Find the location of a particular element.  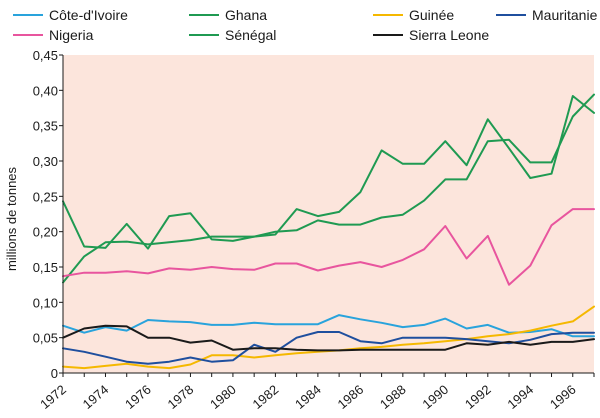

legend-label: Sierra Leone is located at coordinates (449, 35).